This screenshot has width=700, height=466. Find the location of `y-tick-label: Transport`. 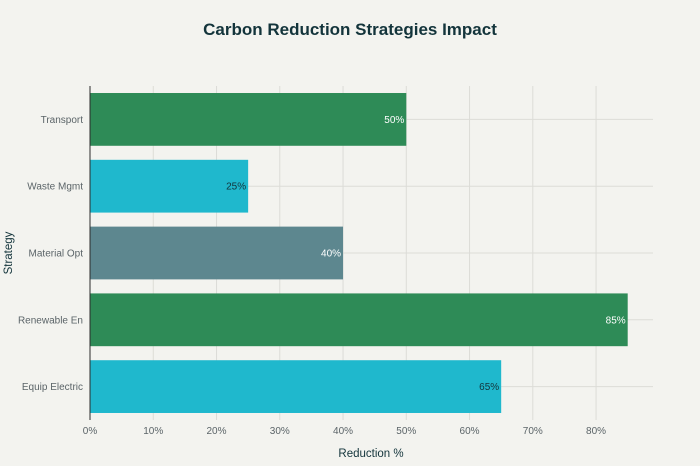

y-tick-label: Transport is located at coordinates (62, 120).